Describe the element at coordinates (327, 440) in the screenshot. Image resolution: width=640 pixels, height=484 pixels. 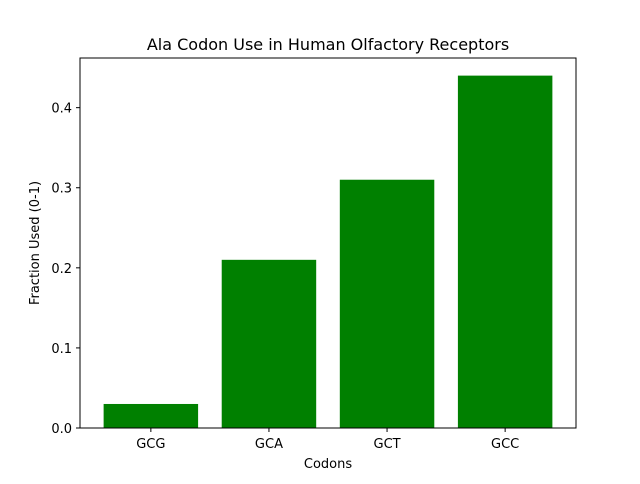
I see `x-axis-ticks: GCG GCA GCT GCC` at that location.